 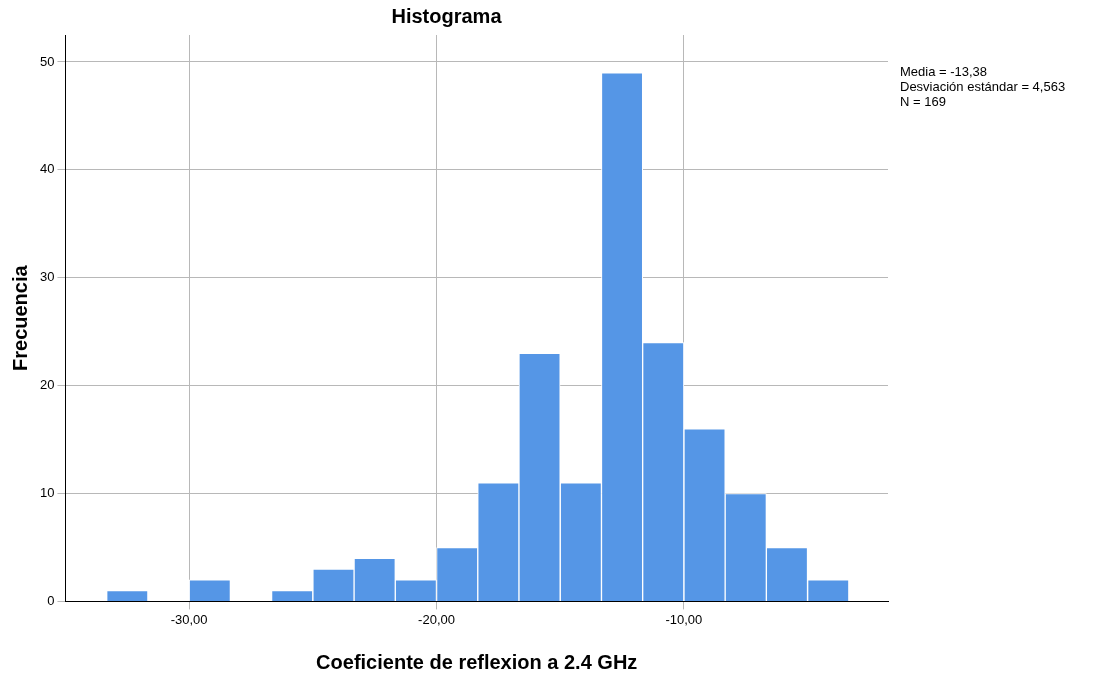 I want to click on text: N = 169, so click(x=923, y=102).